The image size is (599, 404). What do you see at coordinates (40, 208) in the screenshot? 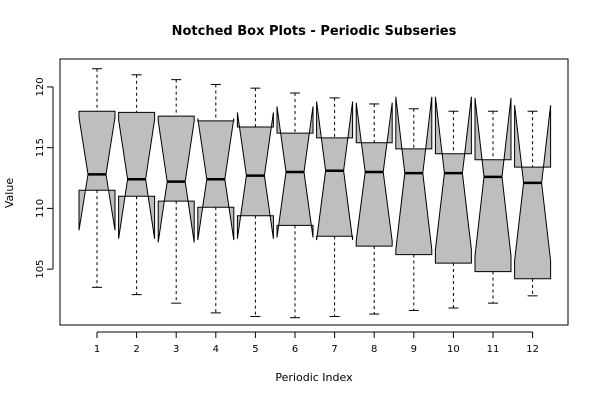
I see `y-tick-label: 110` at bounding box center [40, 208].